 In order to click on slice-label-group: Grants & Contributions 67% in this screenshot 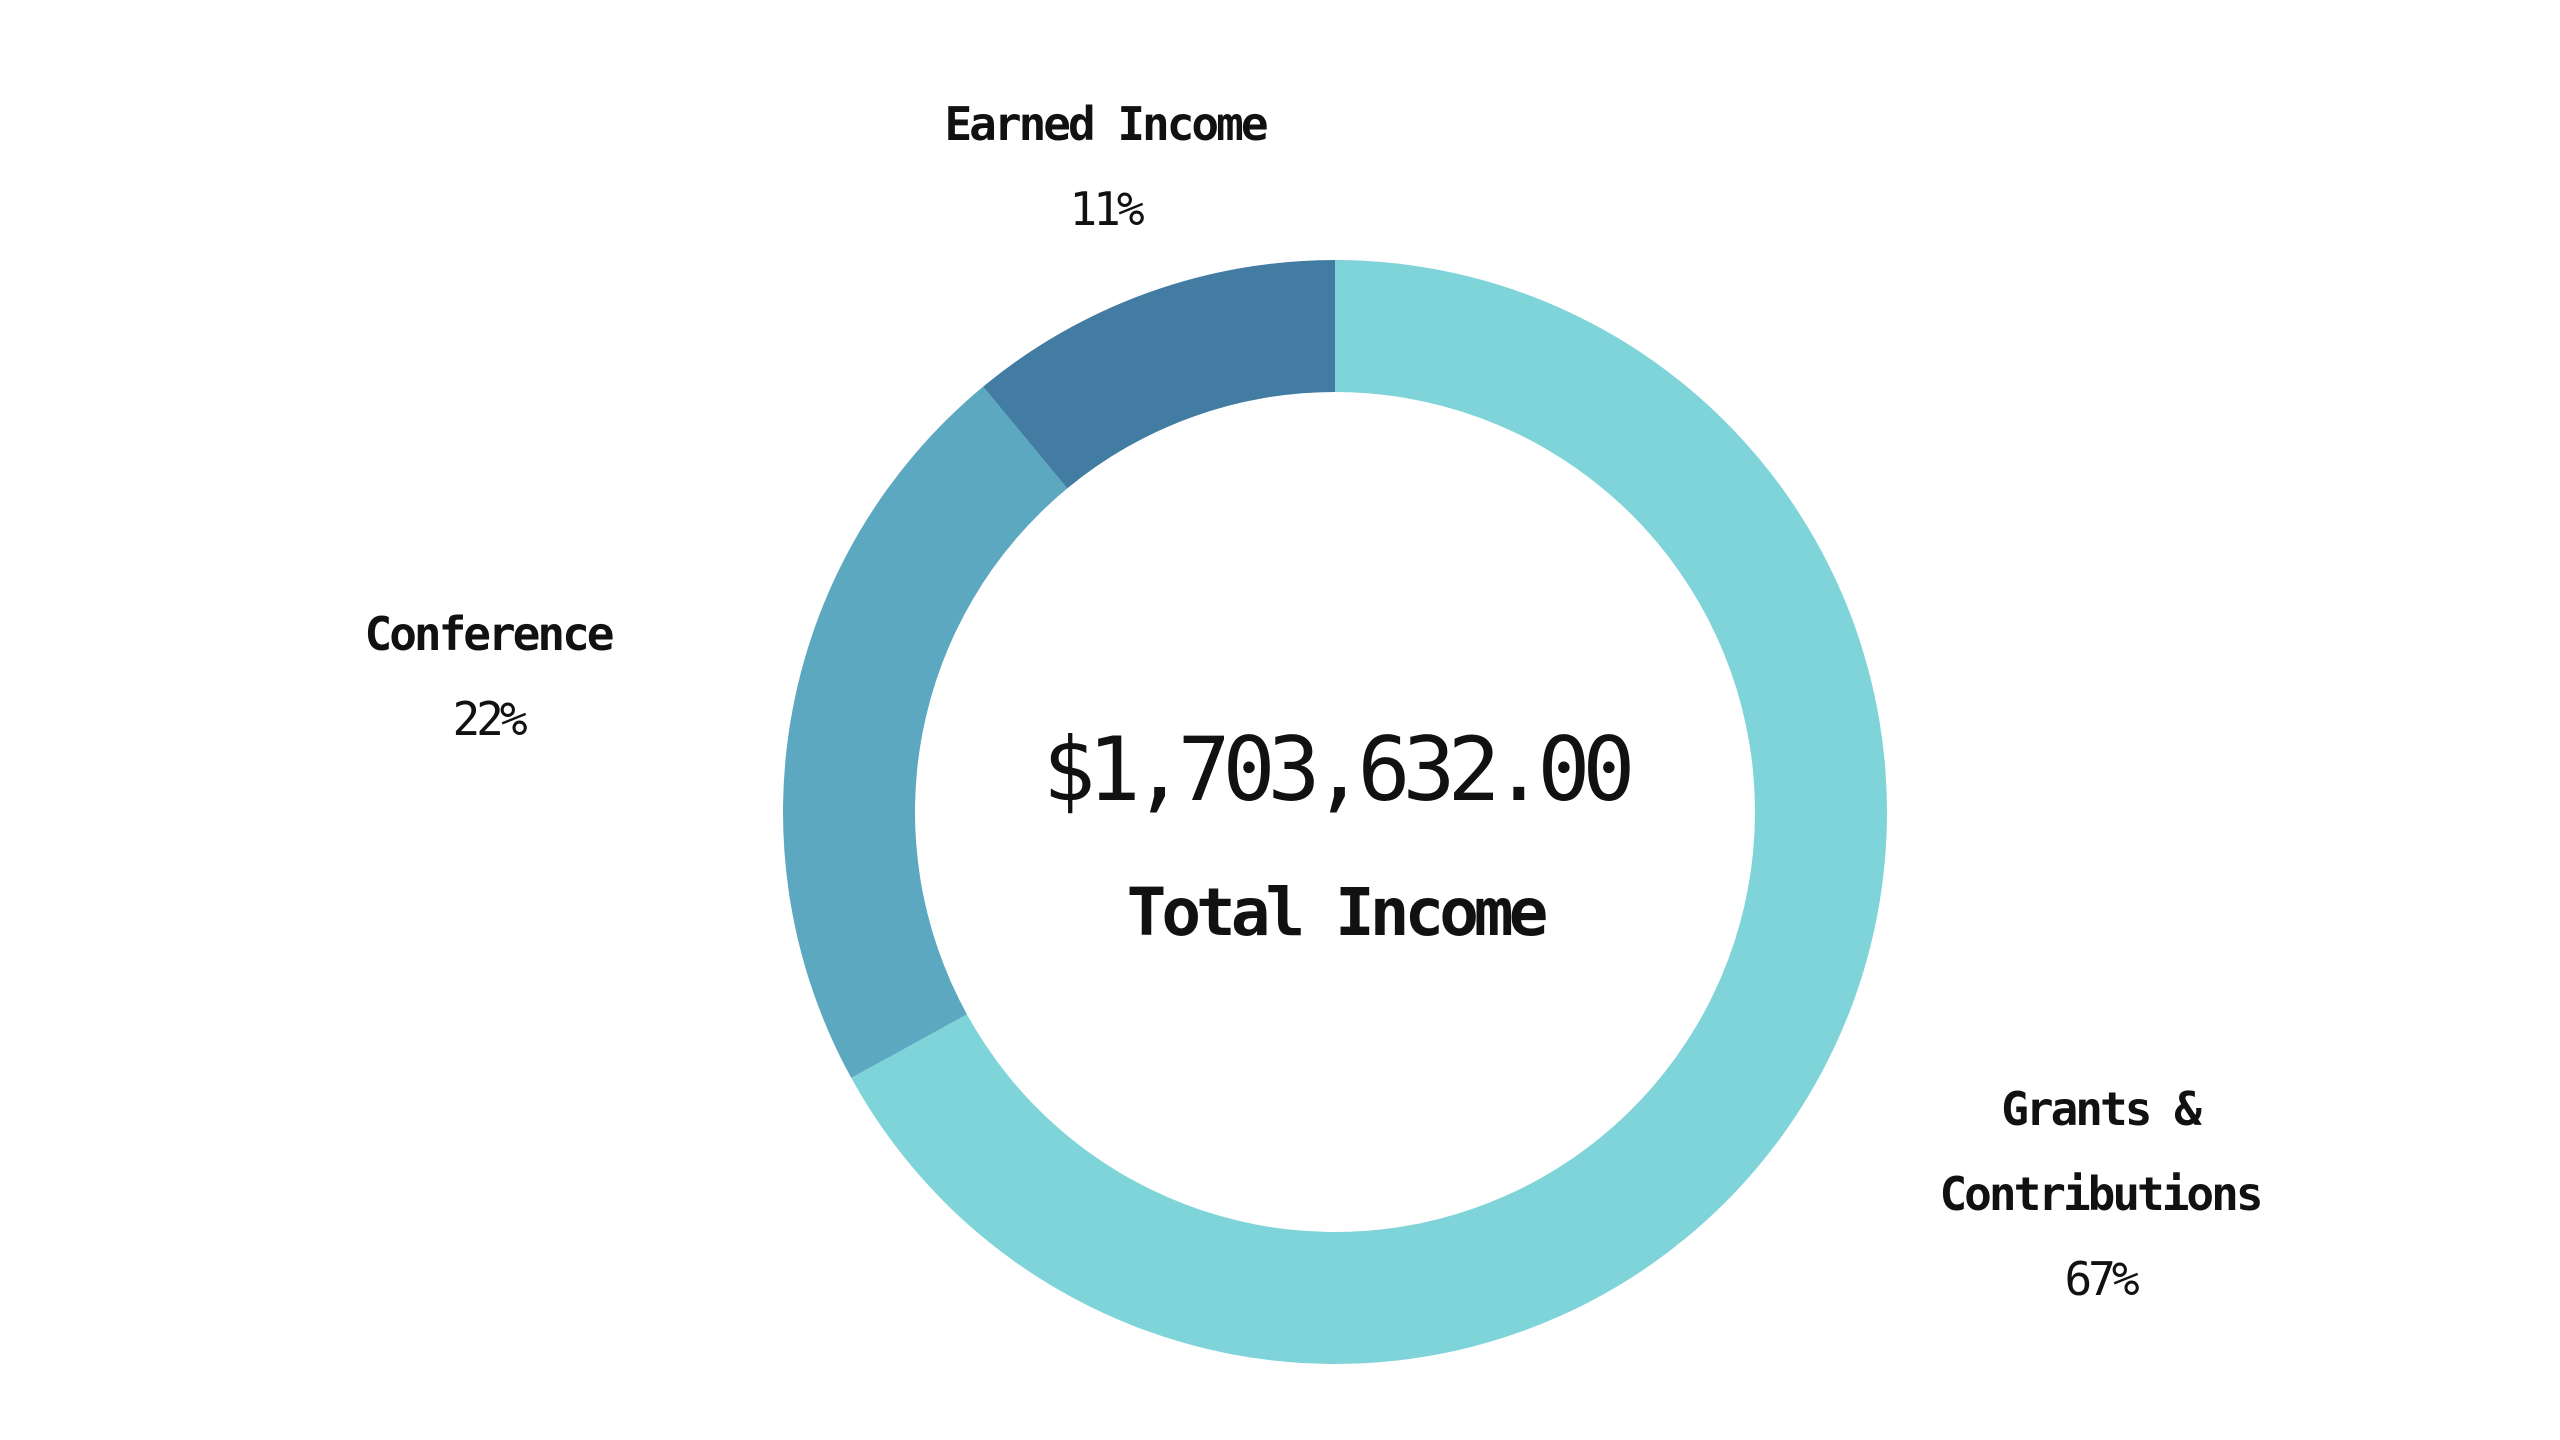, I will do `click(2101, 1194)`.